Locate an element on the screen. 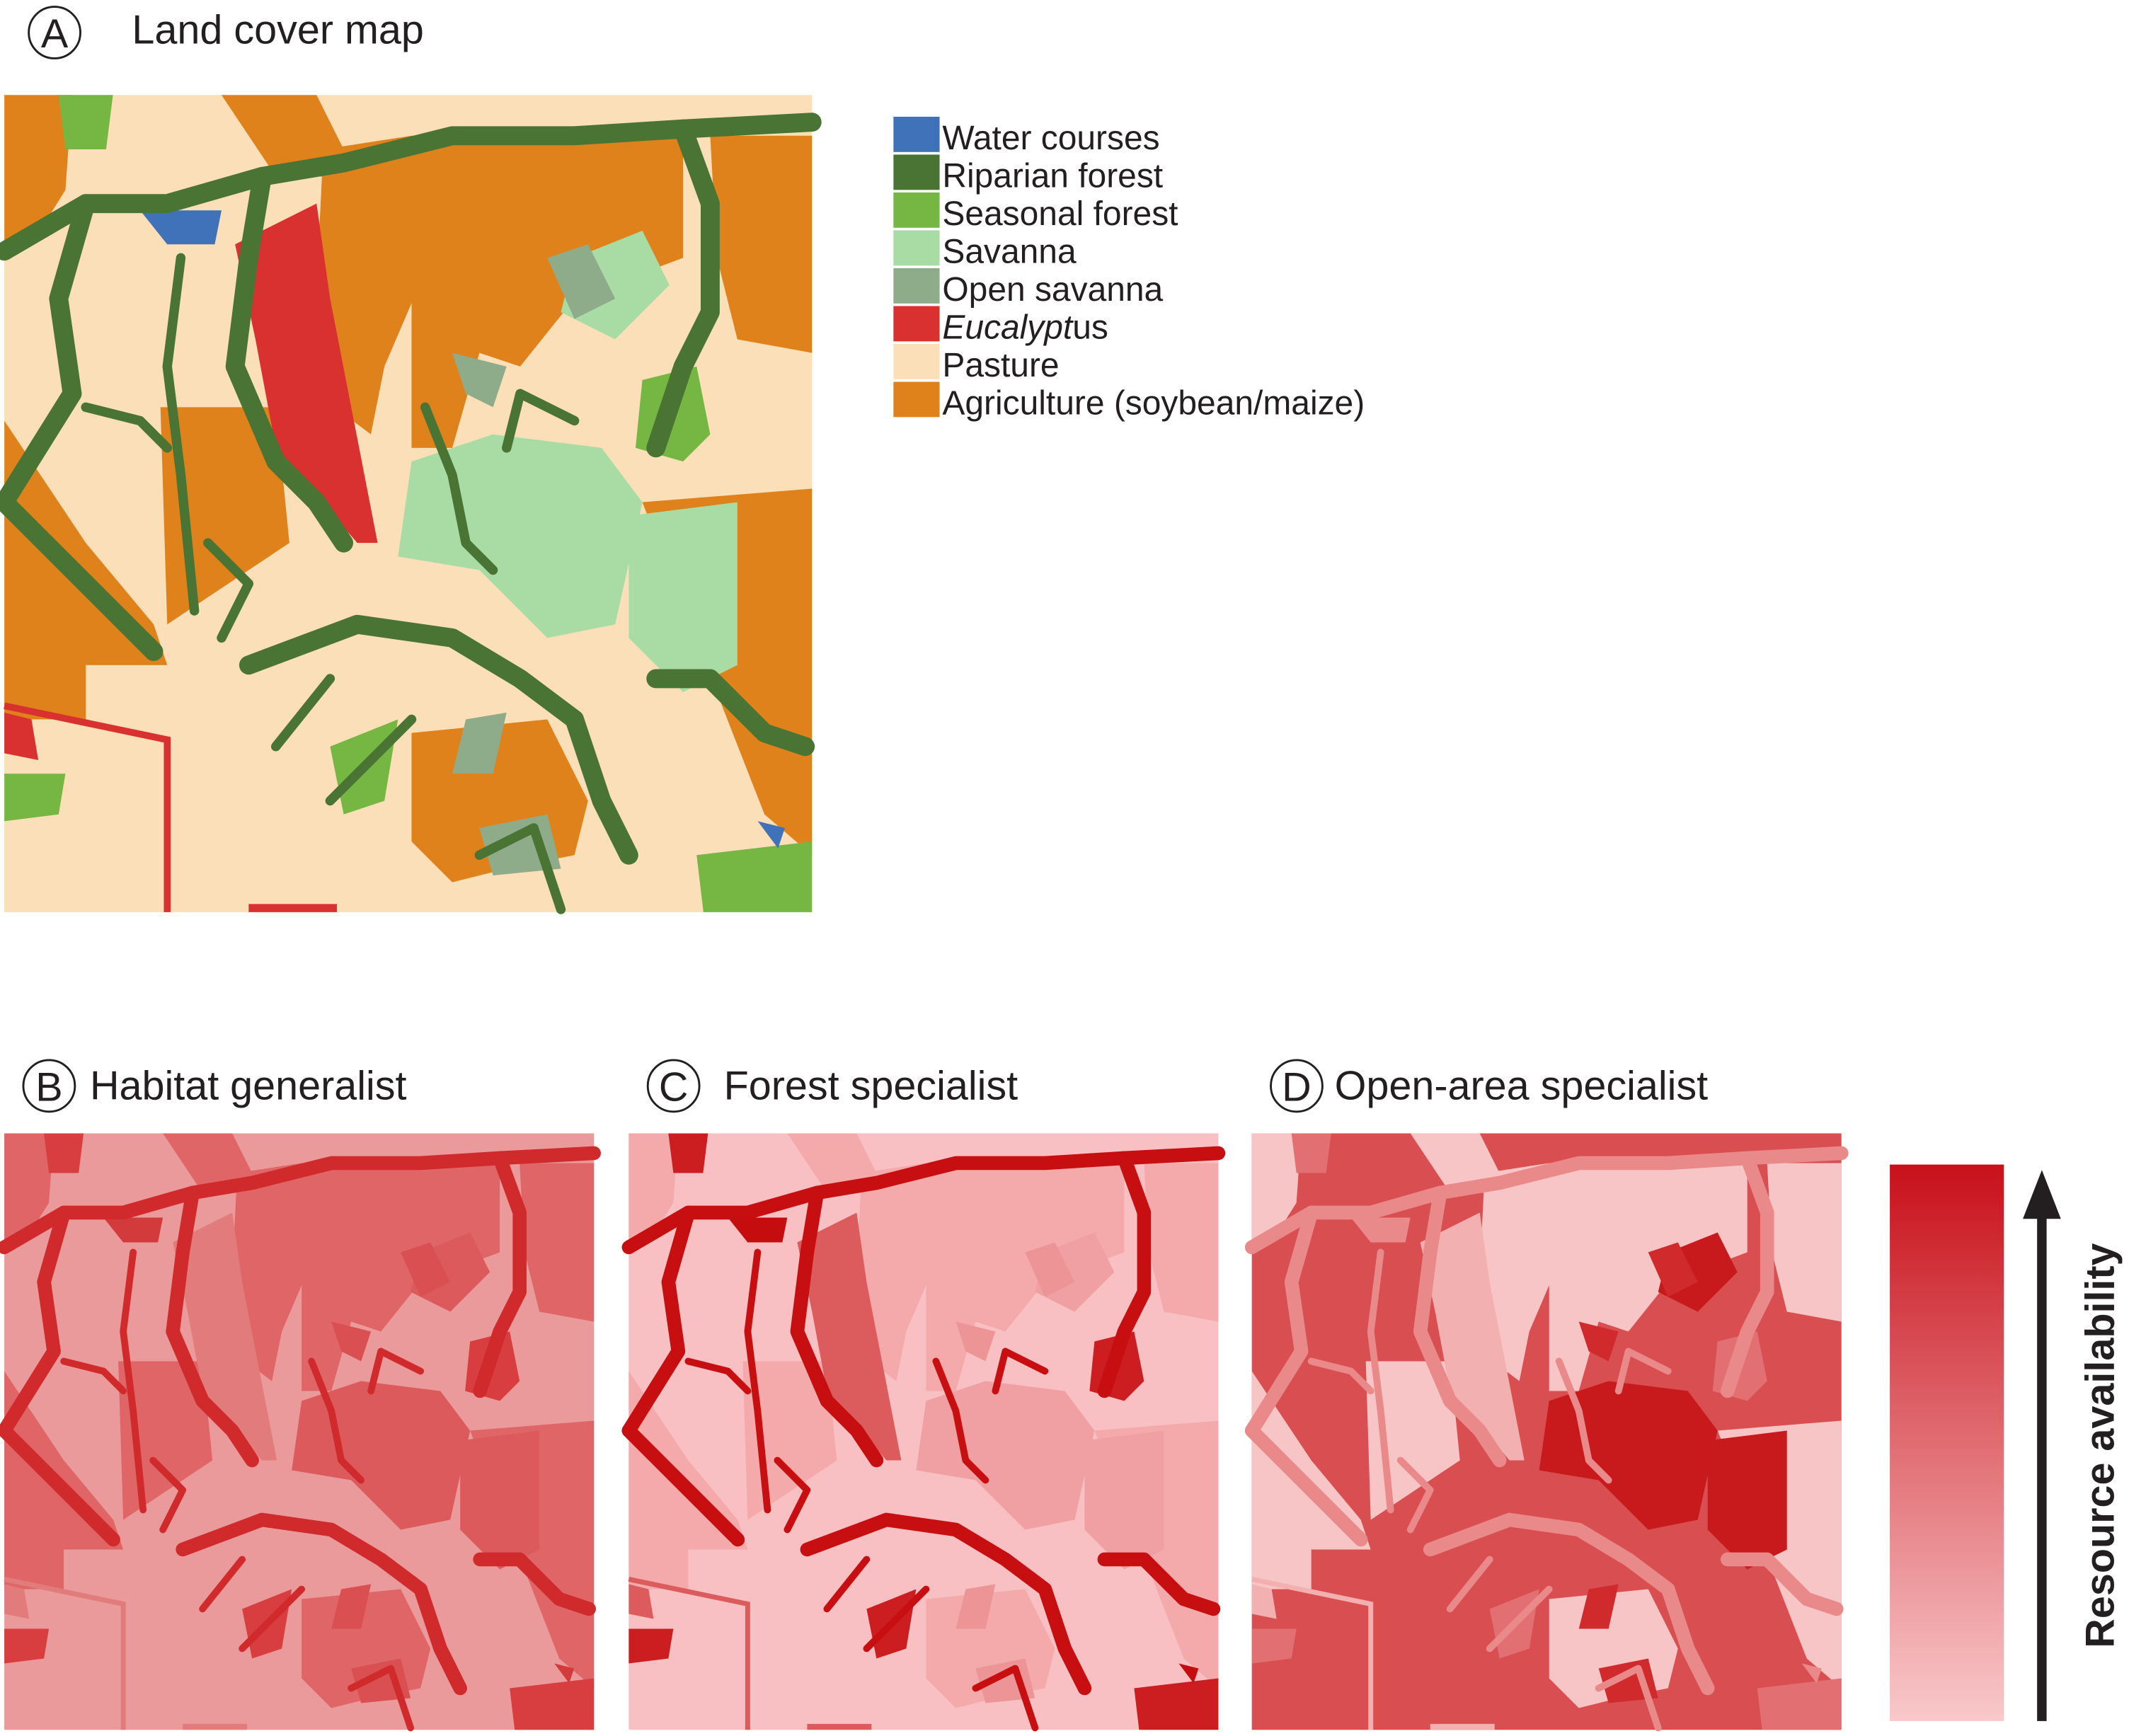 The height and width of the screenshot is (1736, 2129). panel-title: Forest specialist is located at coordinates (871, 1086).